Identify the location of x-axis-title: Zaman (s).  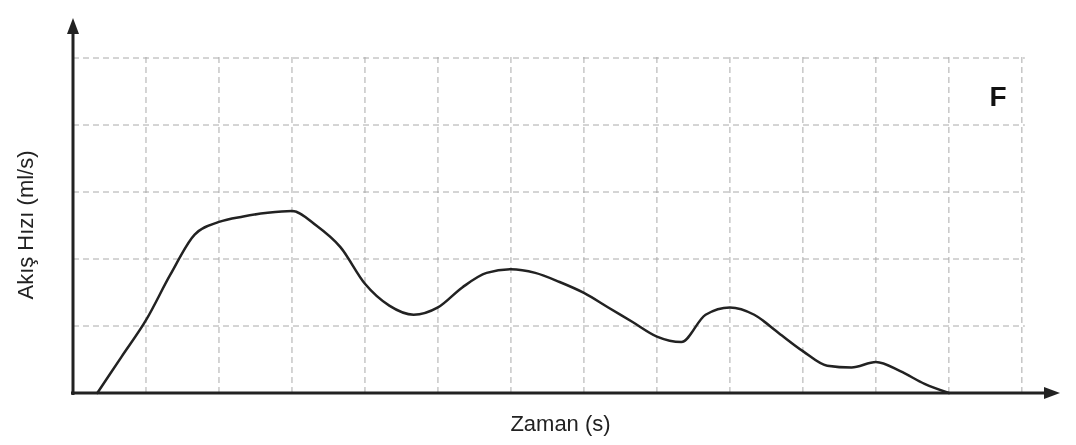
(560, 423).